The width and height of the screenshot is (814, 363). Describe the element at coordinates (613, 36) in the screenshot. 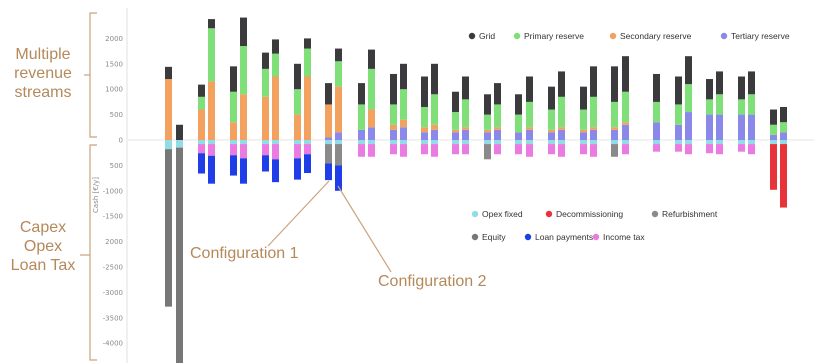

I see `legend-secondary-reserve-marker` at that location.